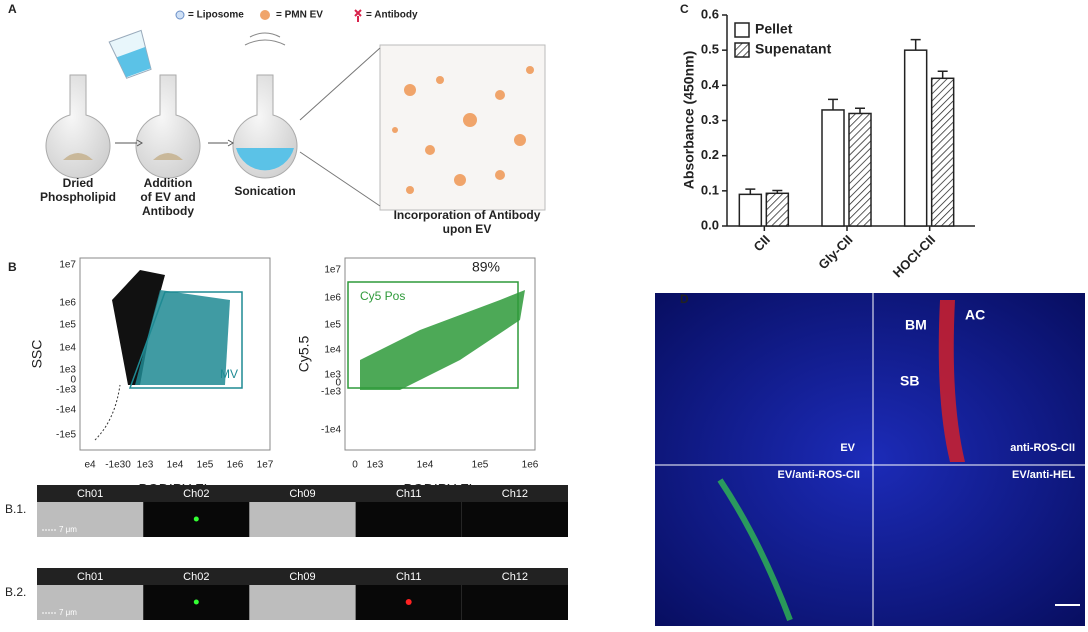  I want to click on y-tick-label: 0.2, so click(710, 154).